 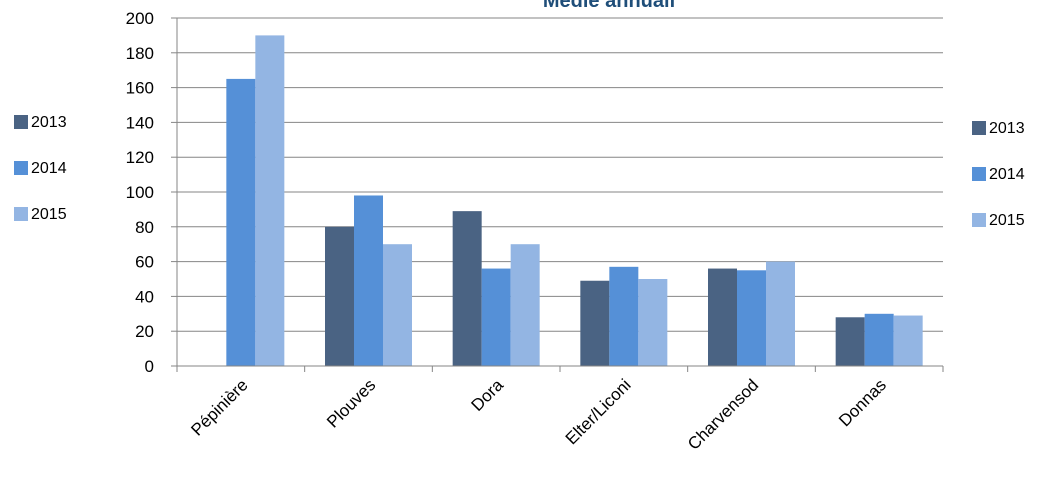 I want to click on y-tick-label: 20, so click(x=144, y=331).